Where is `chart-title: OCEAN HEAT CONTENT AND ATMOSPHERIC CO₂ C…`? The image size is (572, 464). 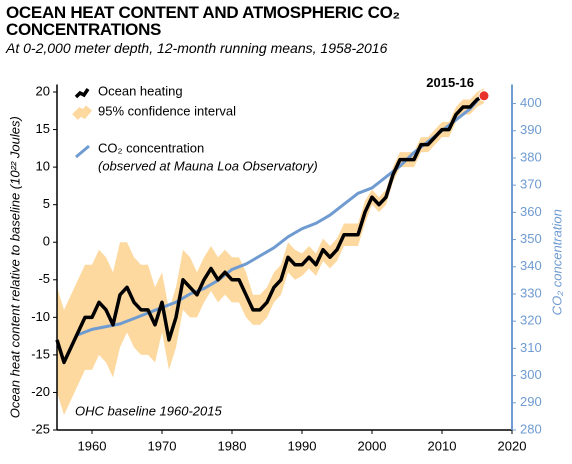
chart-title: OCEAN HEAT CONTENT AND ATMOSPHERIC CO₂ C… is located at coordinates (203, 21).